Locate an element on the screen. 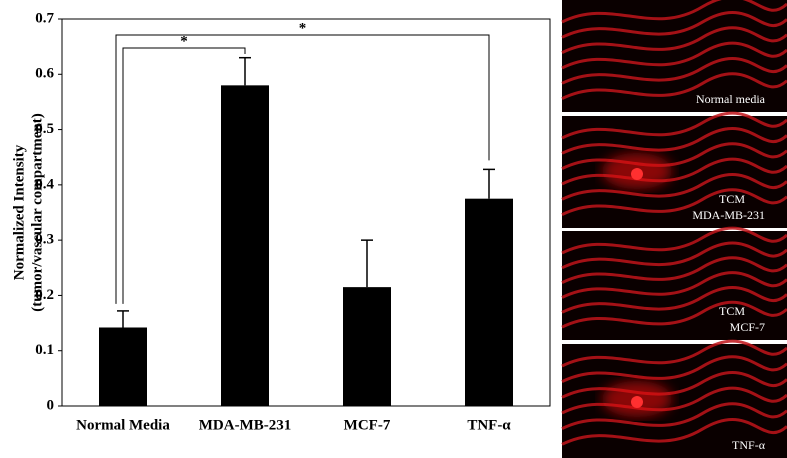 The height and width of the screenshot is (458, 787). image-label: Normal media is located at coordinates (731, 99).